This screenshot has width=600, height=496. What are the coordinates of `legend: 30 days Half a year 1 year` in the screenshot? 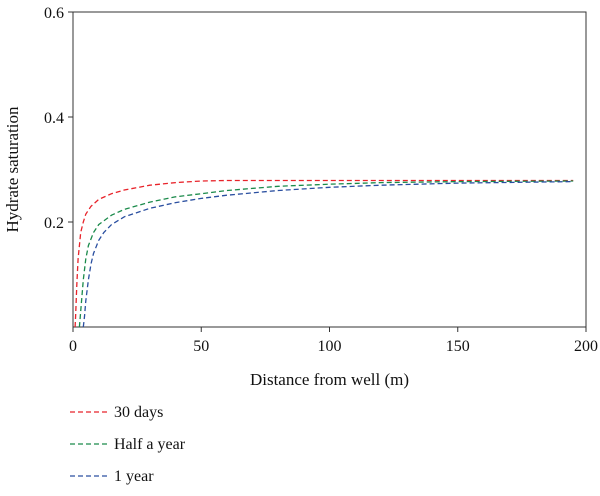 It's located at (128, 444).